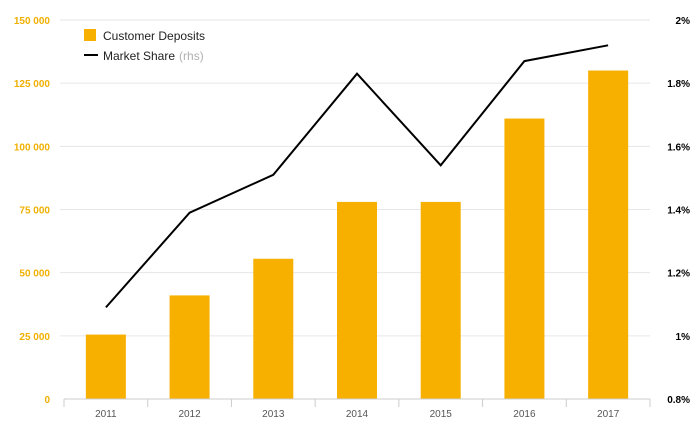 Image resolution: width=700 pixels, height=433 pixels. I want to click on legend-label-market-share-suffix: (rhs), so click(191, 56).